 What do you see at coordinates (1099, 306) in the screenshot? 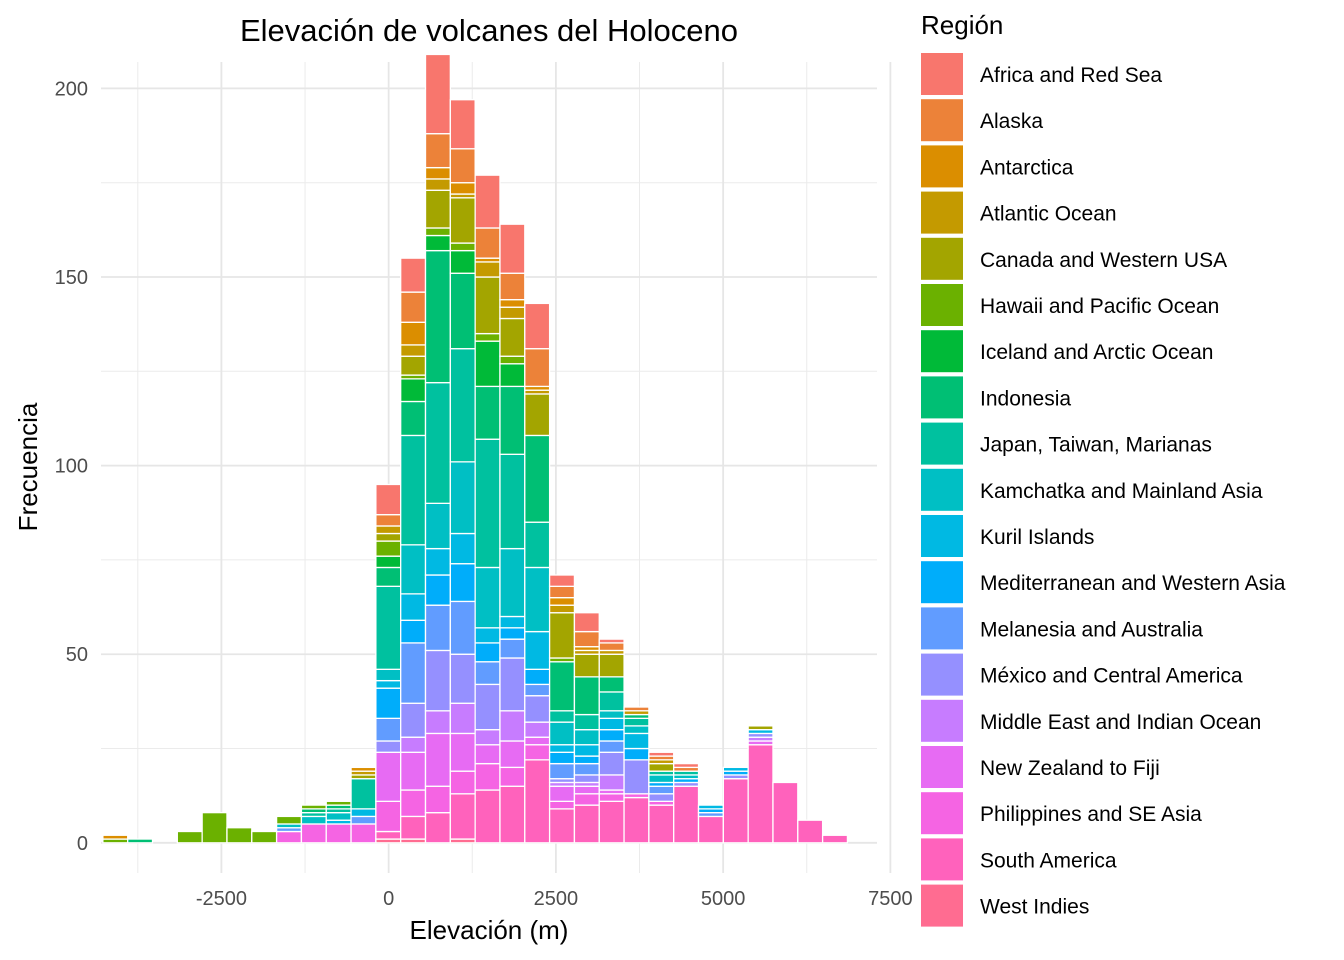
I see `legend-label: Hawaii and Pacific Ocean` at bounding box center [1099, 306].